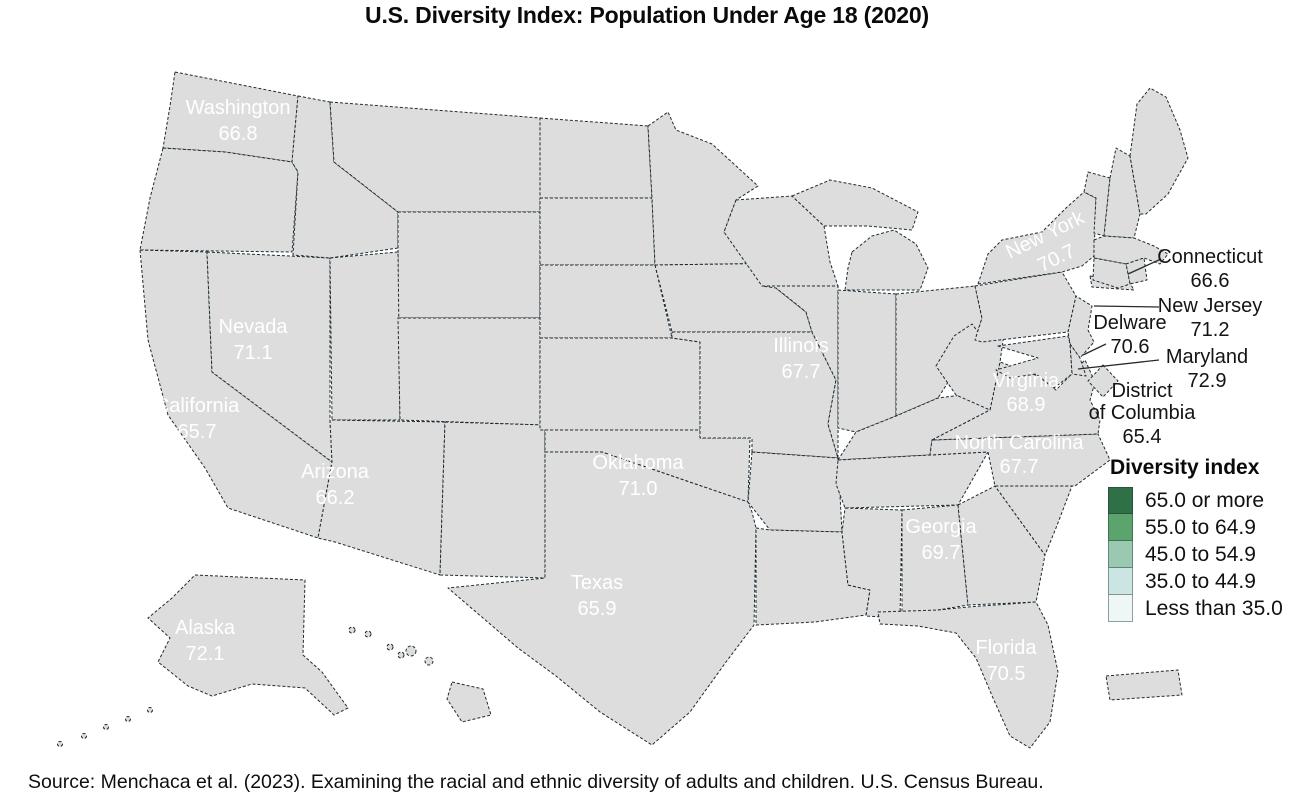 This screenshot has height=806, width=1294. Describe the element at coordinates (492, 500) in the screenshot. I see `state-new-mexico` at that location.